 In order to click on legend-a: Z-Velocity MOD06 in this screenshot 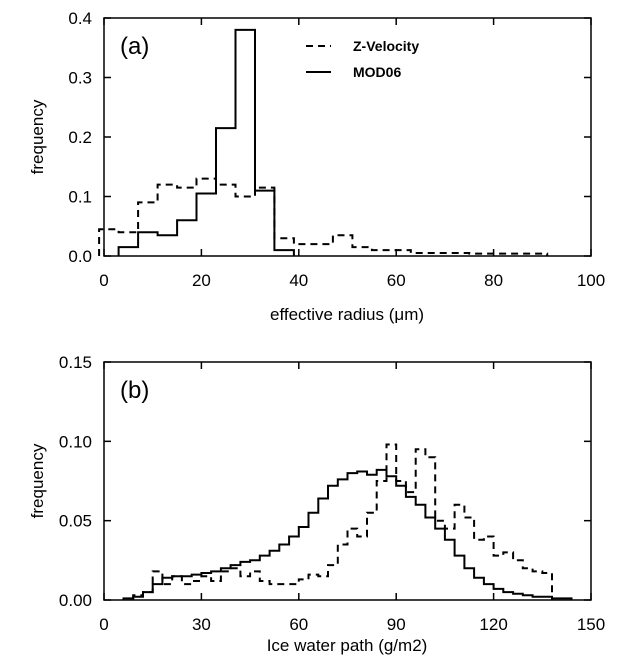, I will do `click(362, 59)`.